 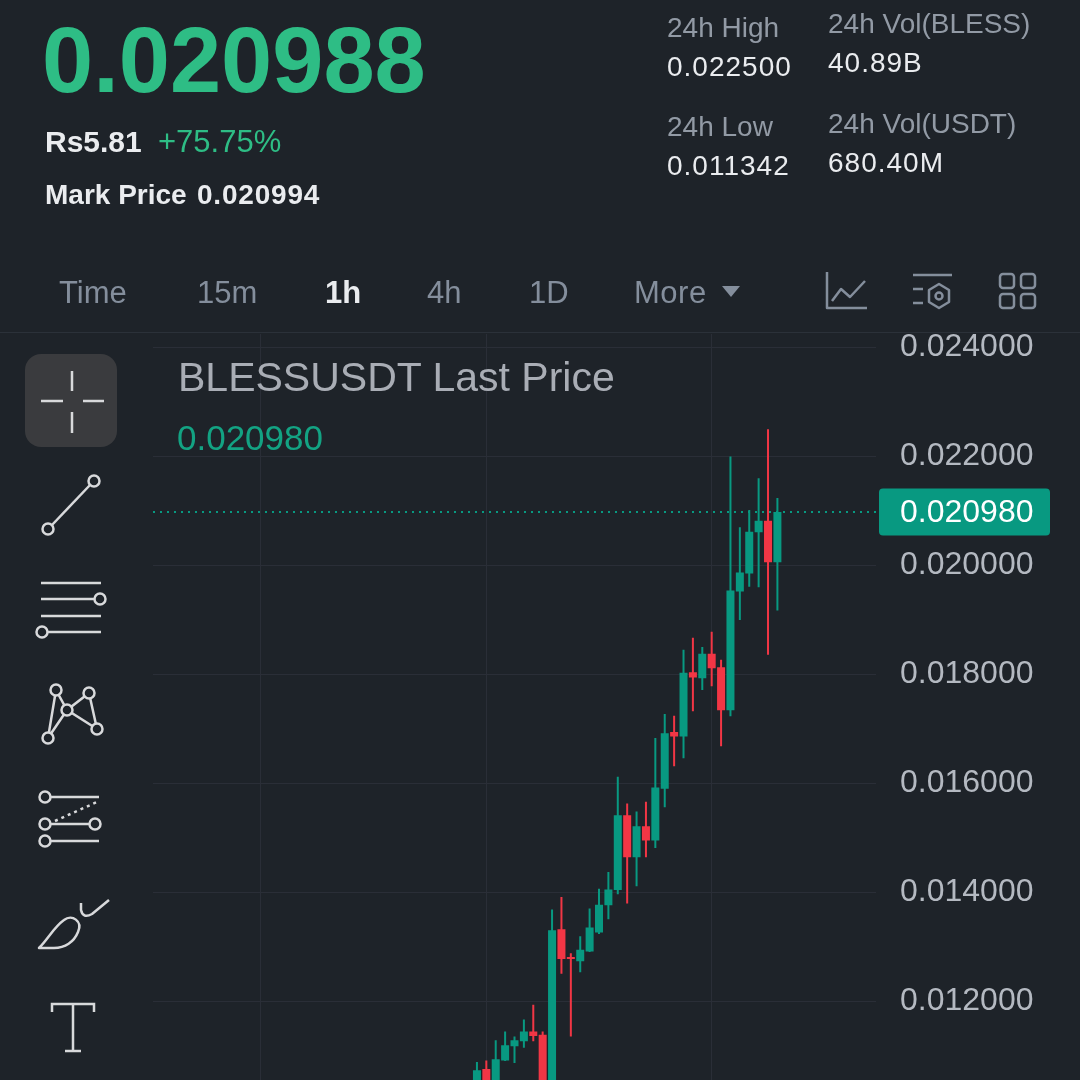 What do you see at coordinates (967, 889) in the screenshot?
I see `y-tick-label: 0.014000` at bounding box center [967, 889].